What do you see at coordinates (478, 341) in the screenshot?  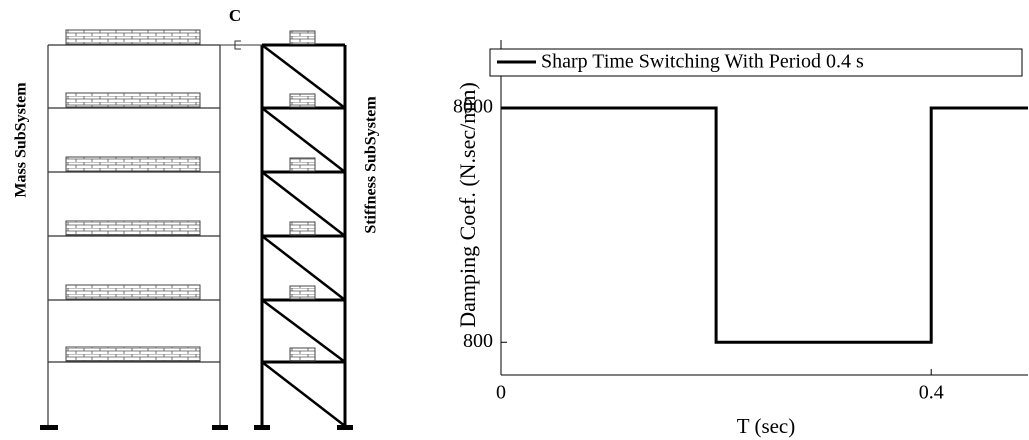 I see `y-tick-label: 800` at bounding box center [478, 341].